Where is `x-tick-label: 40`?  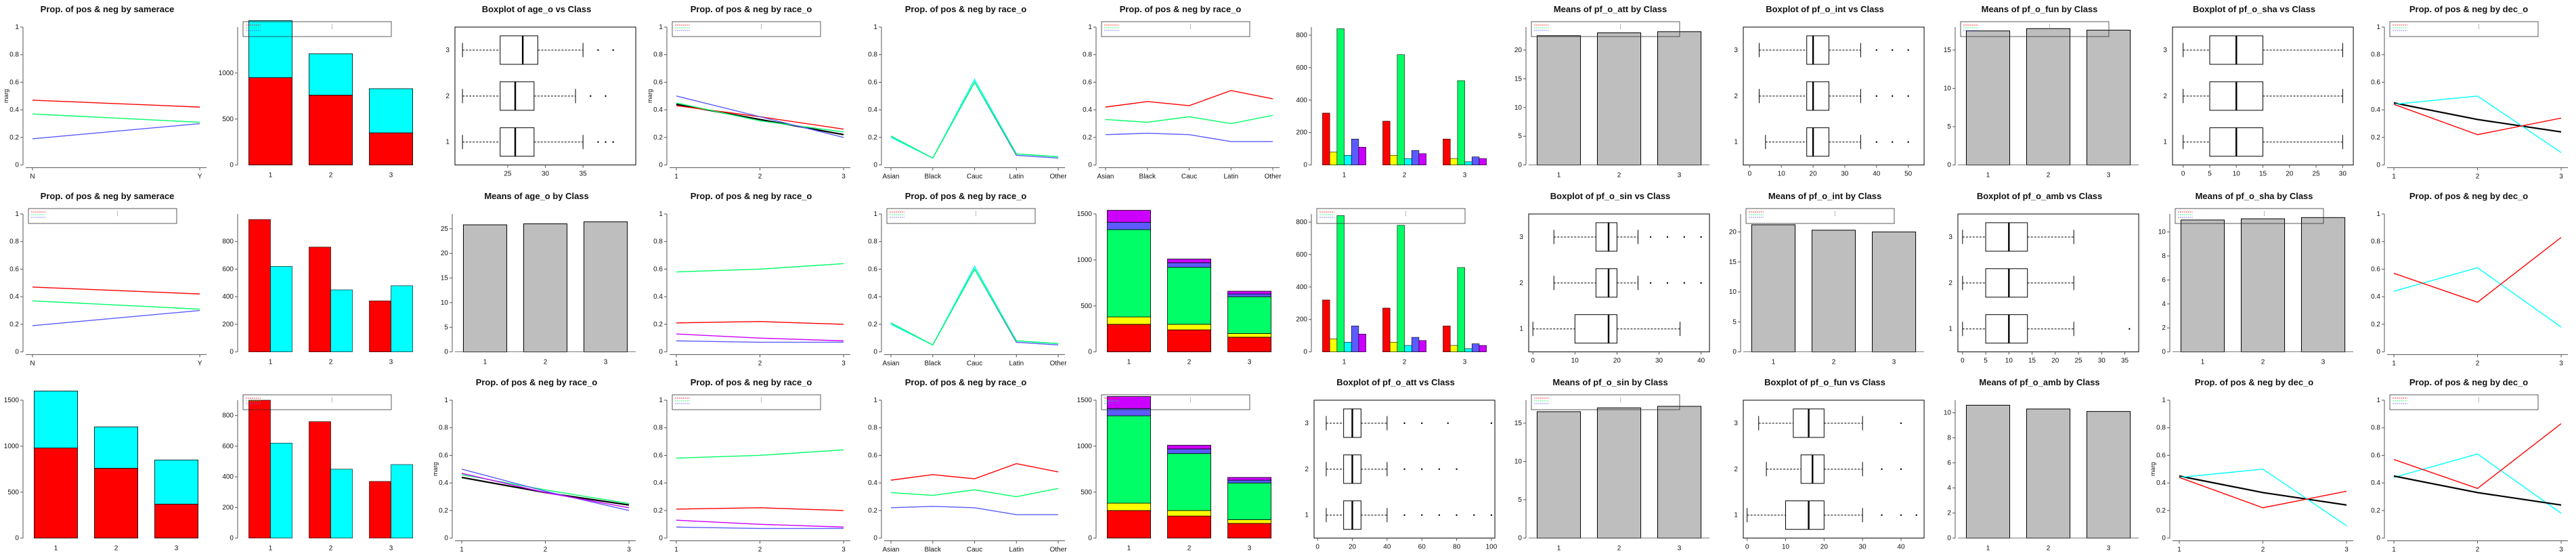
x-tick-label: 40 is located at coordinates (1877, 174).